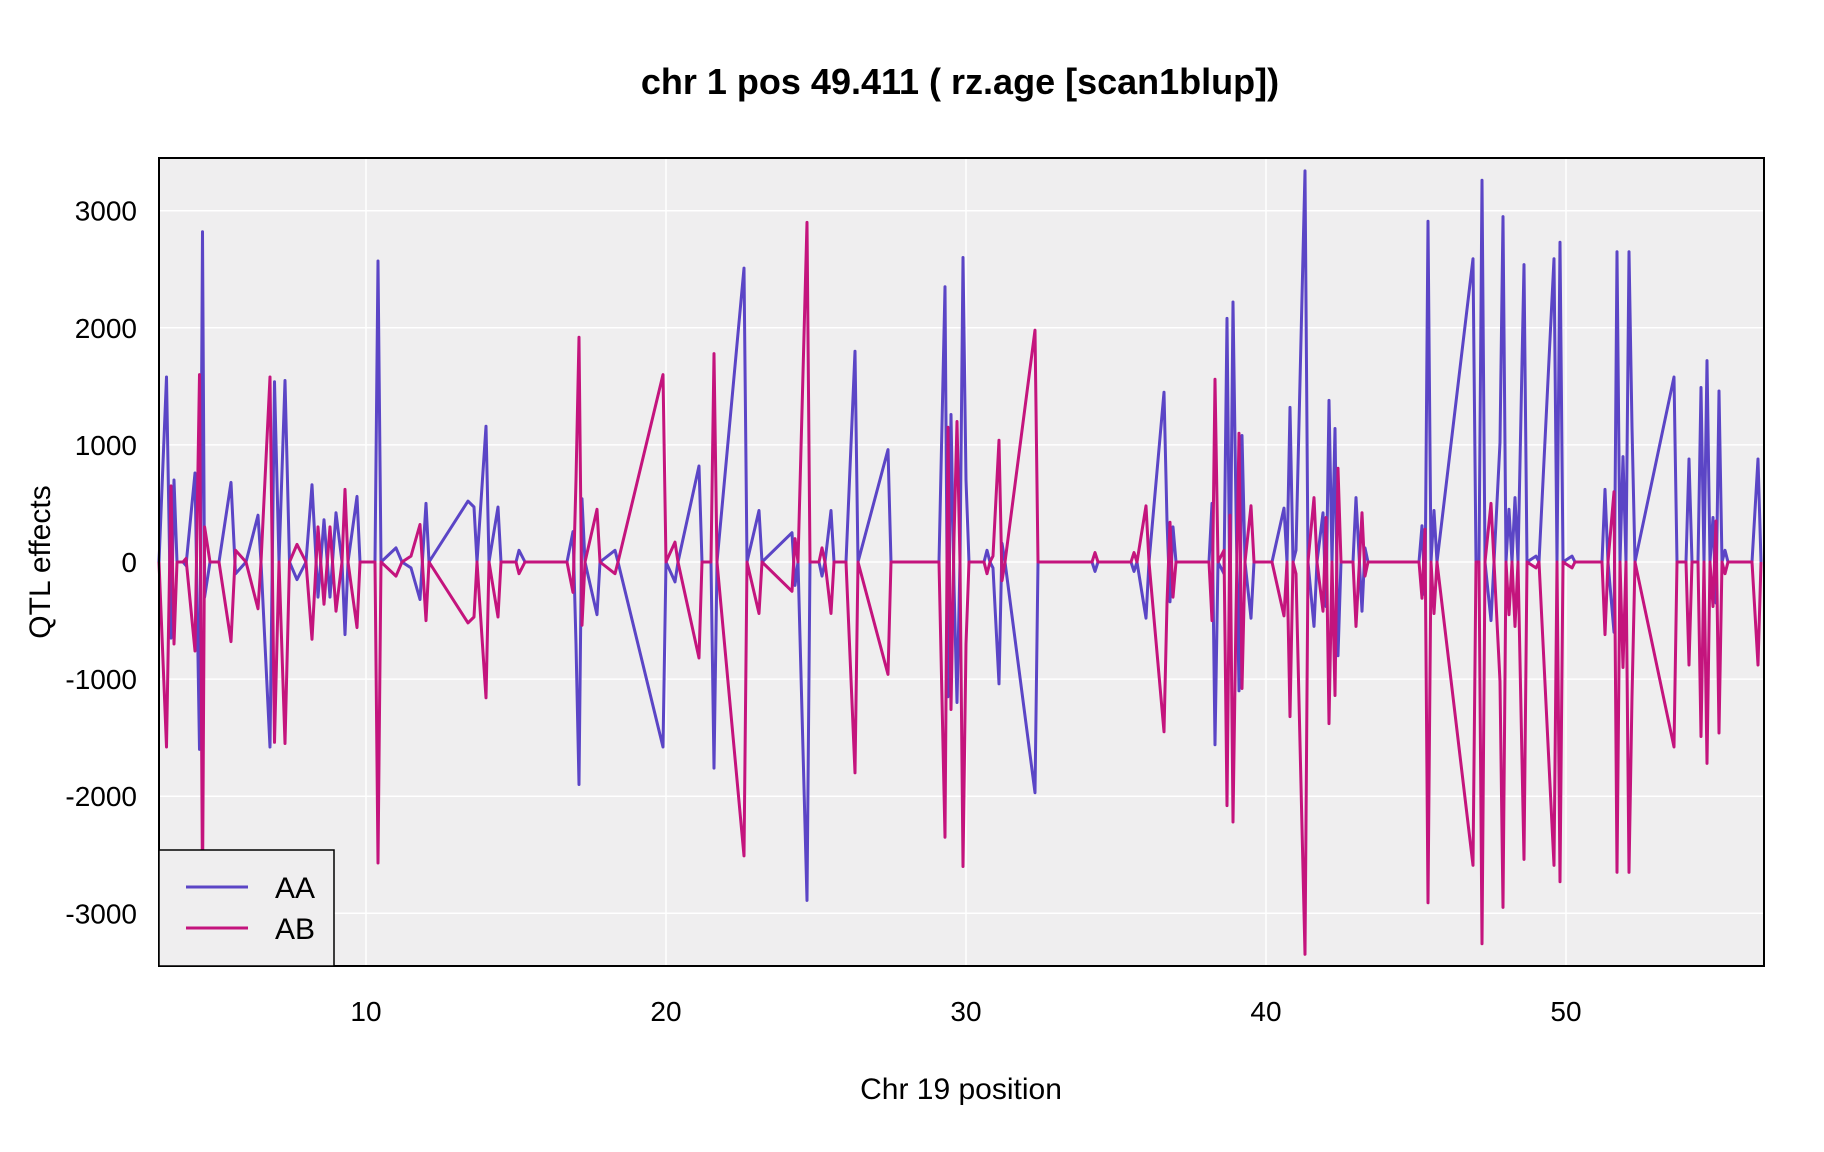  I want to click on x-axis-label: Chr 19 position, so click(961, 1089).